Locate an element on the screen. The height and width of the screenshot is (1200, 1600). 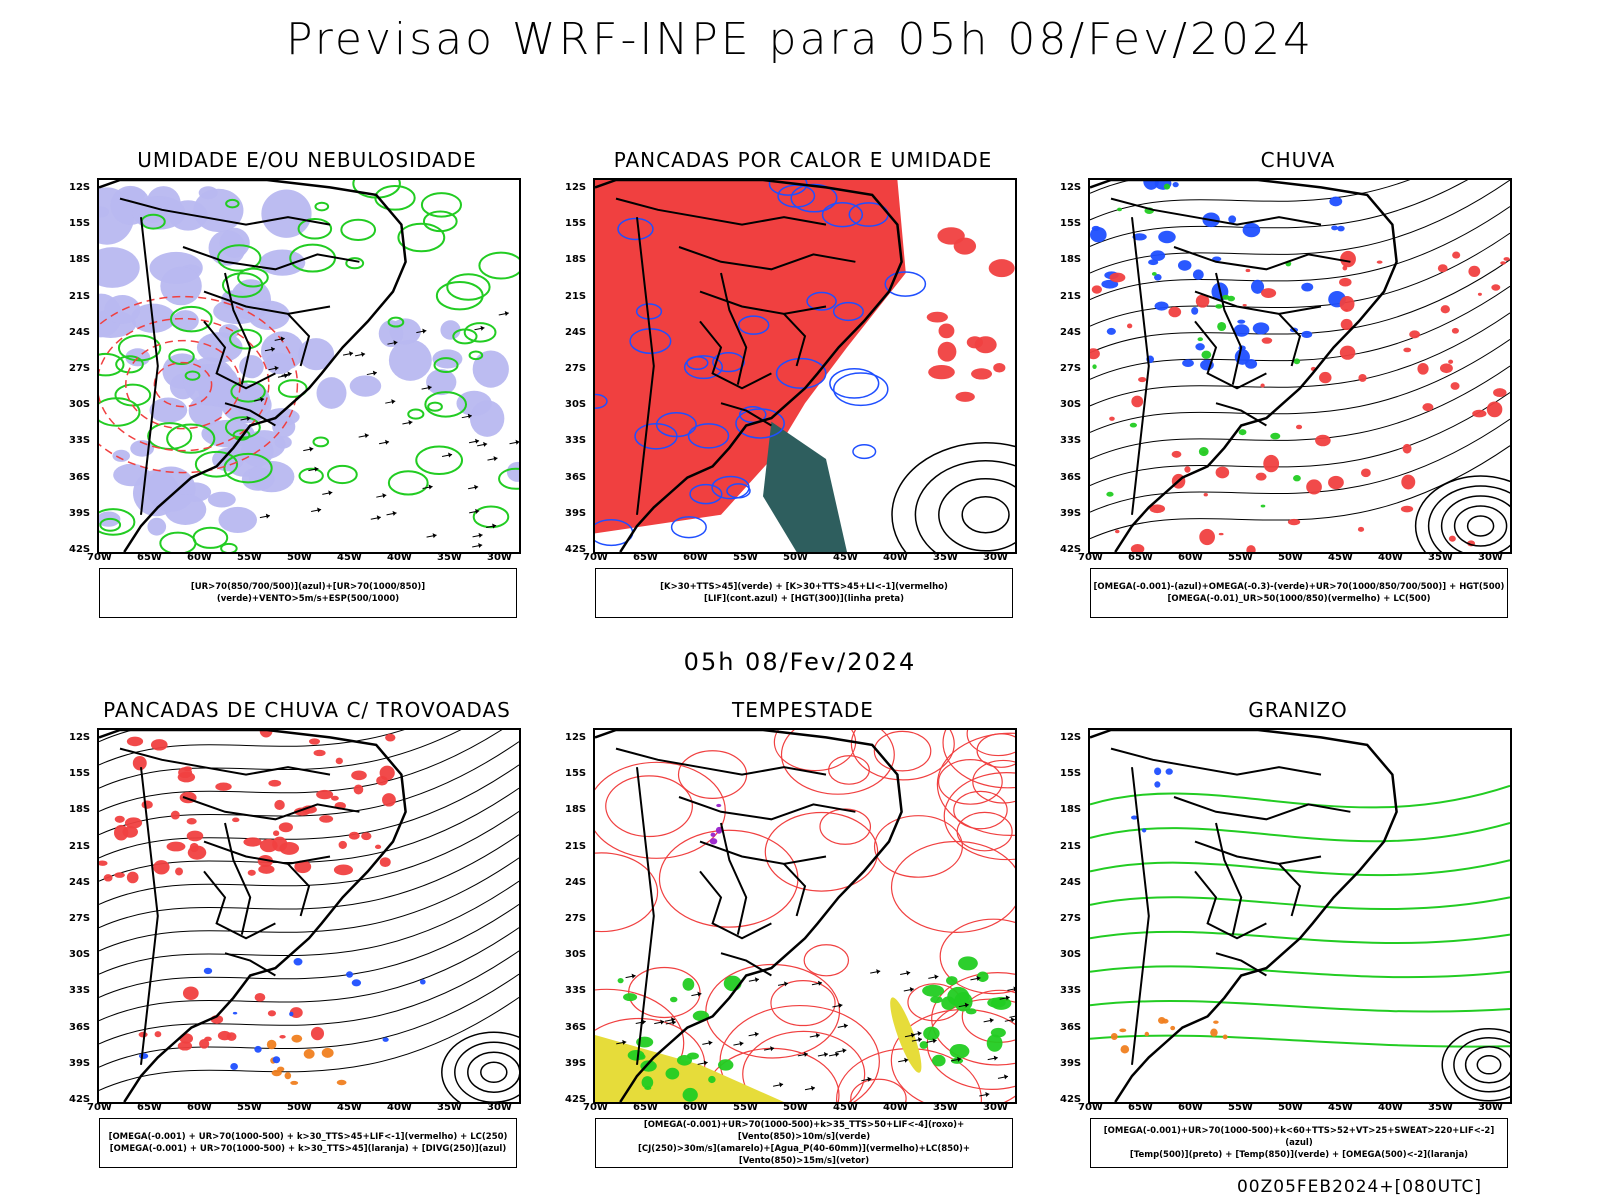
purple-storm-patches is located at coordinates (716, 824).